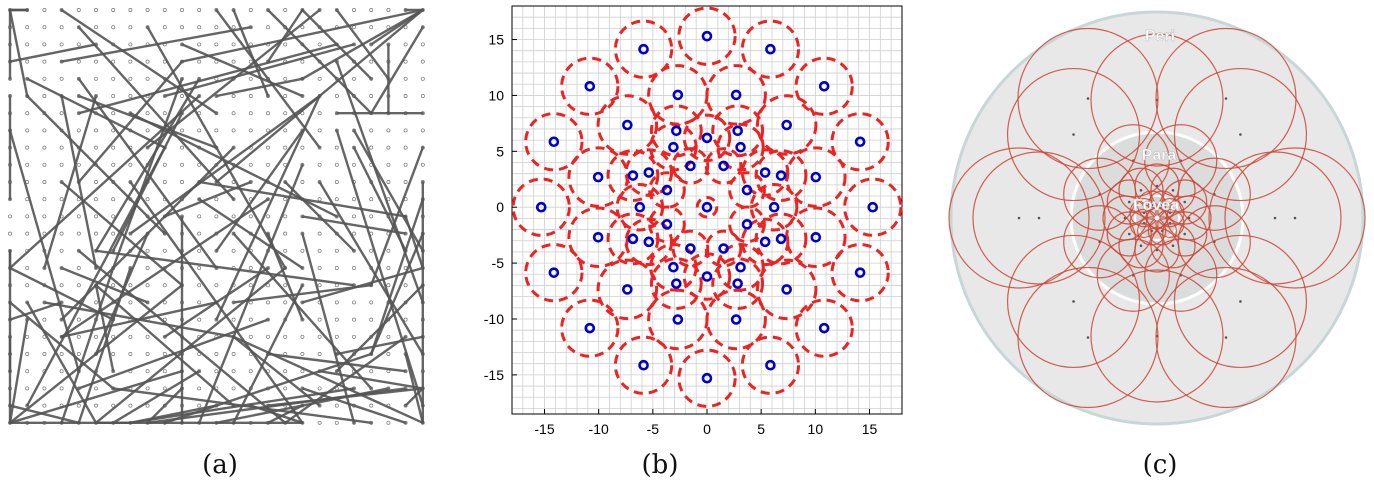 The width and height of the screenshot is (1374, 489). Describe the element at coordinates (761, 429) in the screenshot. I see `x-tick-label: 5` at that location.